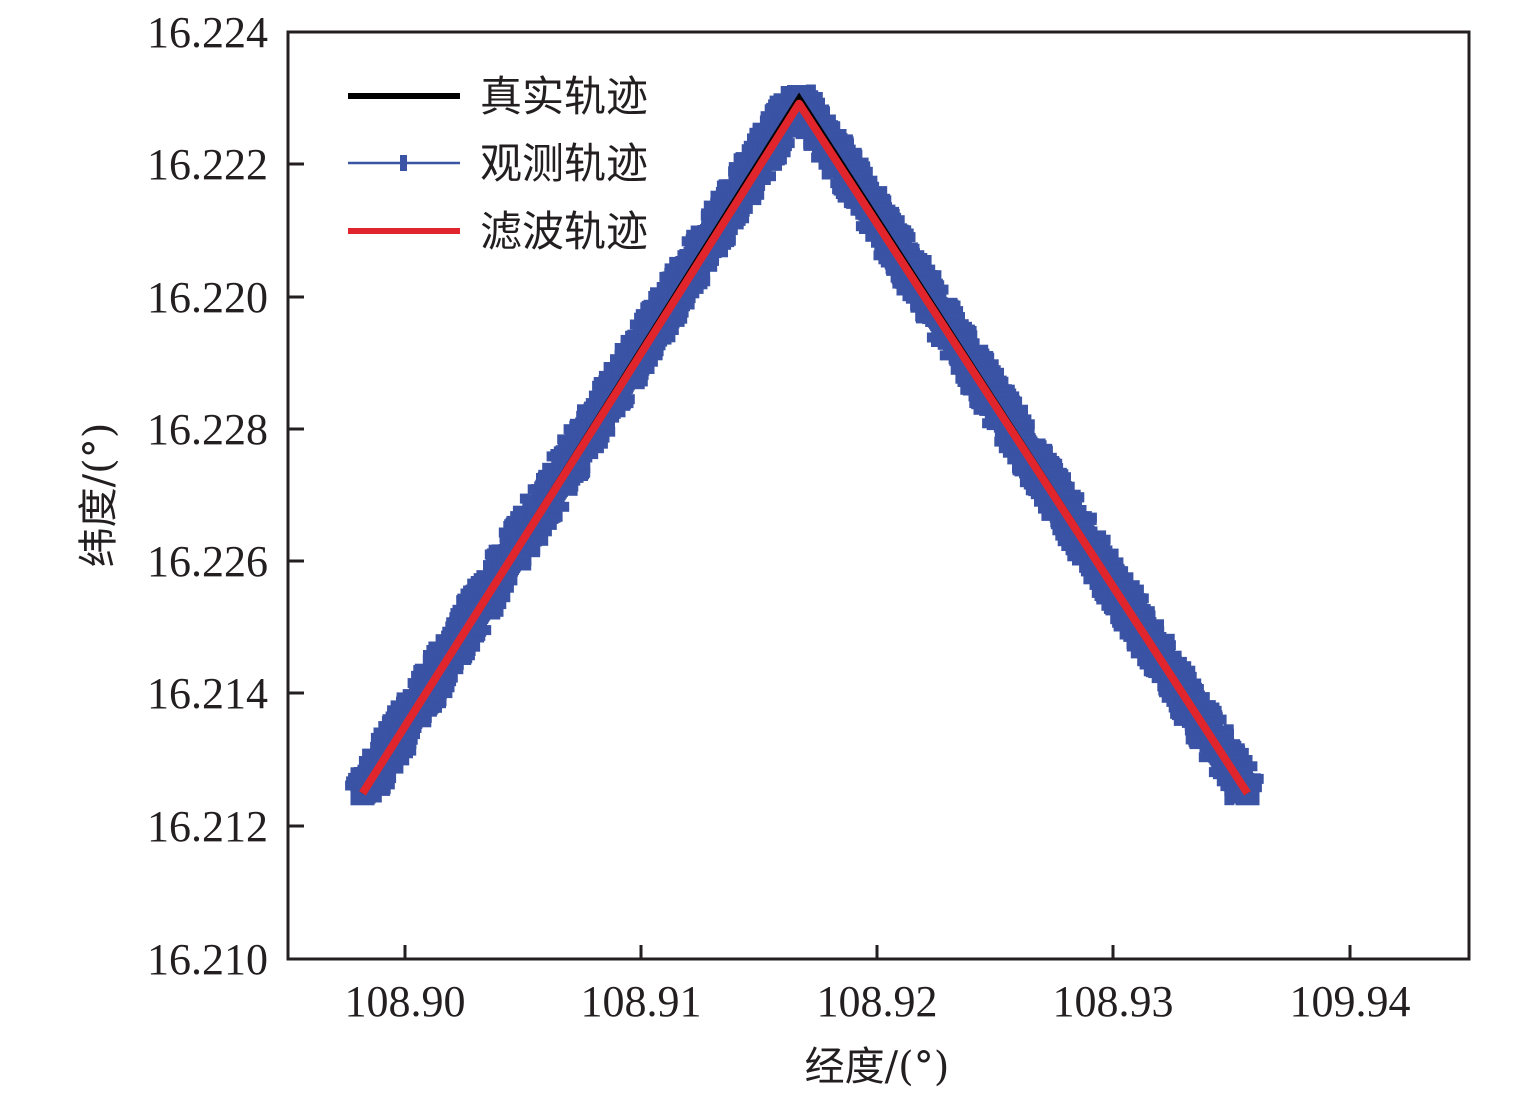  What do you see at coordinates (564, 231) in the screenshot?
I see `legend-label-filtered: 滤波轨迹` at bounding box center [564, 231].